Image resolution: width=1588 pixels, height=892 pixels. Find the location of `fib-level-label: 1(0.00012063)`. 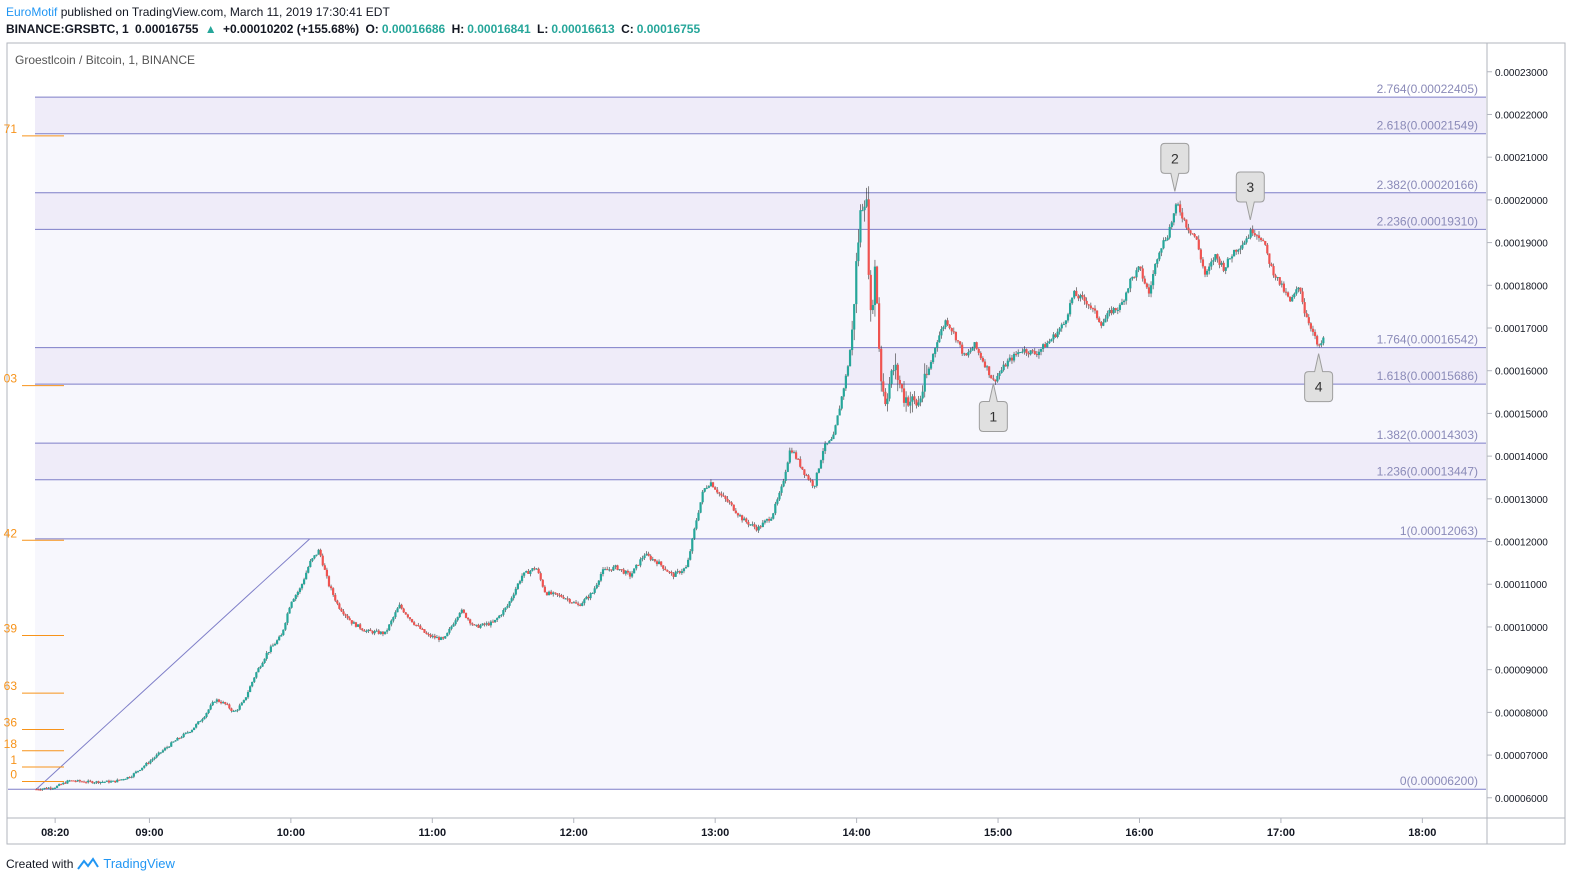

fib-level-label: 1(0.00012063) is located at coordinates (1439, 531).